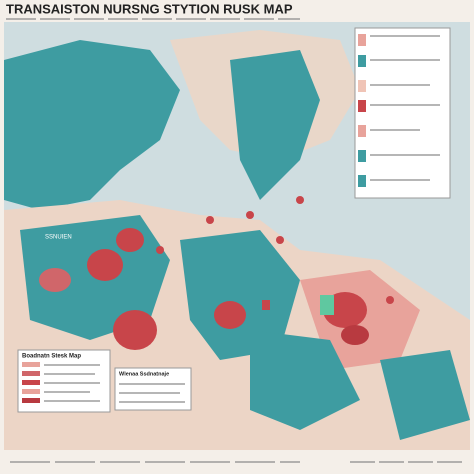 Image resolution: width=474 pixels, height=474 pixels. I want to click on title: TRANSAISTON NURSNG STYTION RUSK MAP, so click(149, 8).